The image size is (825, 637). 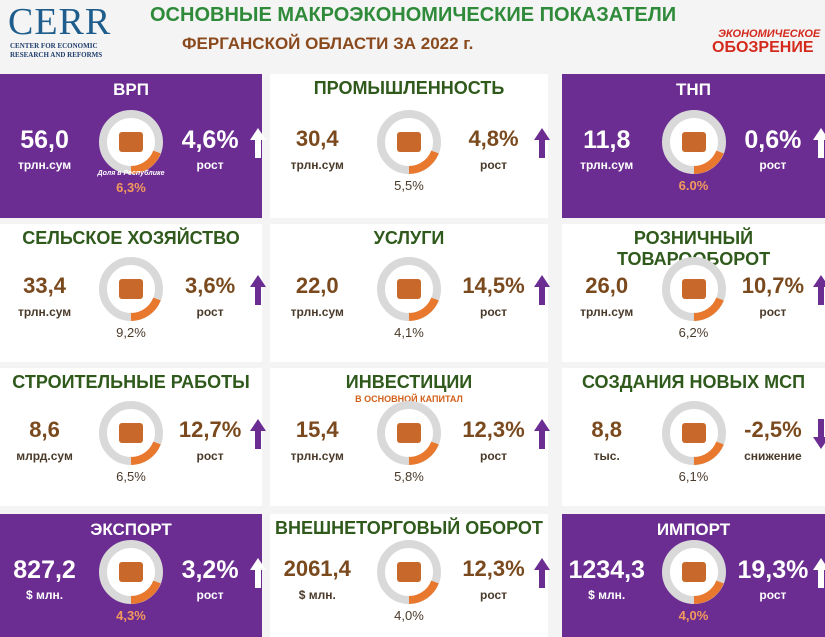 I want to click on share: 6.0%, so click(x=693, y=185).